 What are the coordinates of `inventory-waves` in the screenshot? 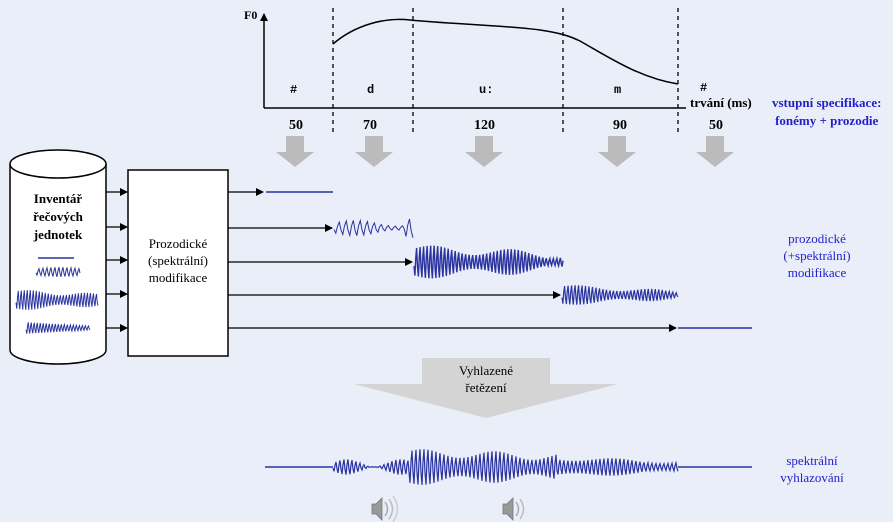 It's located at (57, 295).